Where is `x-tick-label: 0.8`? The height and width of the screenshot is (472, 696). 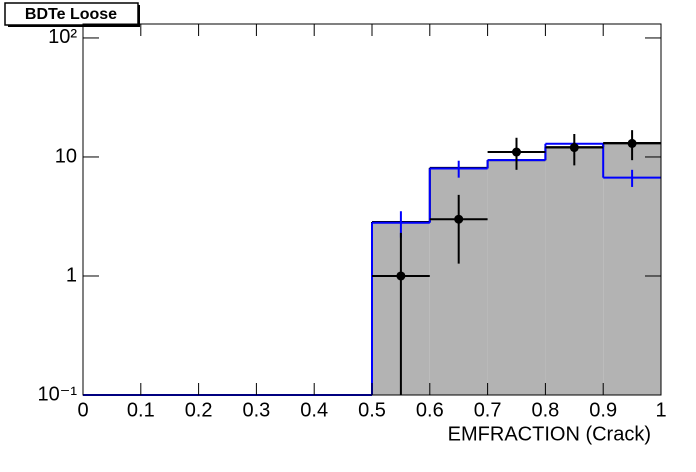
x-tick-label: 0.8 is located at coordinates (545, 410).